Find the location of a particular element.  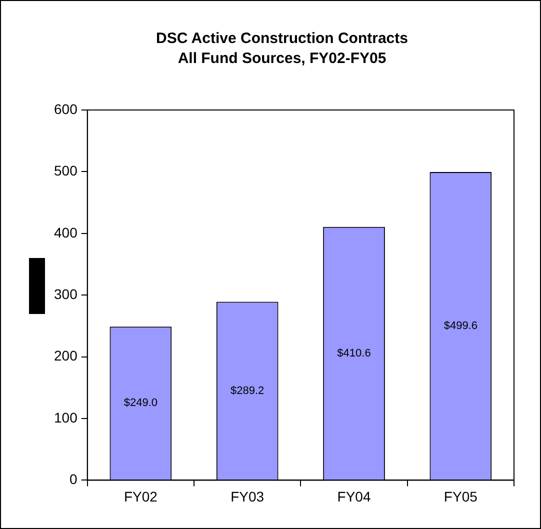

y-tick-label: 200 is located at coordinates (66, 356).